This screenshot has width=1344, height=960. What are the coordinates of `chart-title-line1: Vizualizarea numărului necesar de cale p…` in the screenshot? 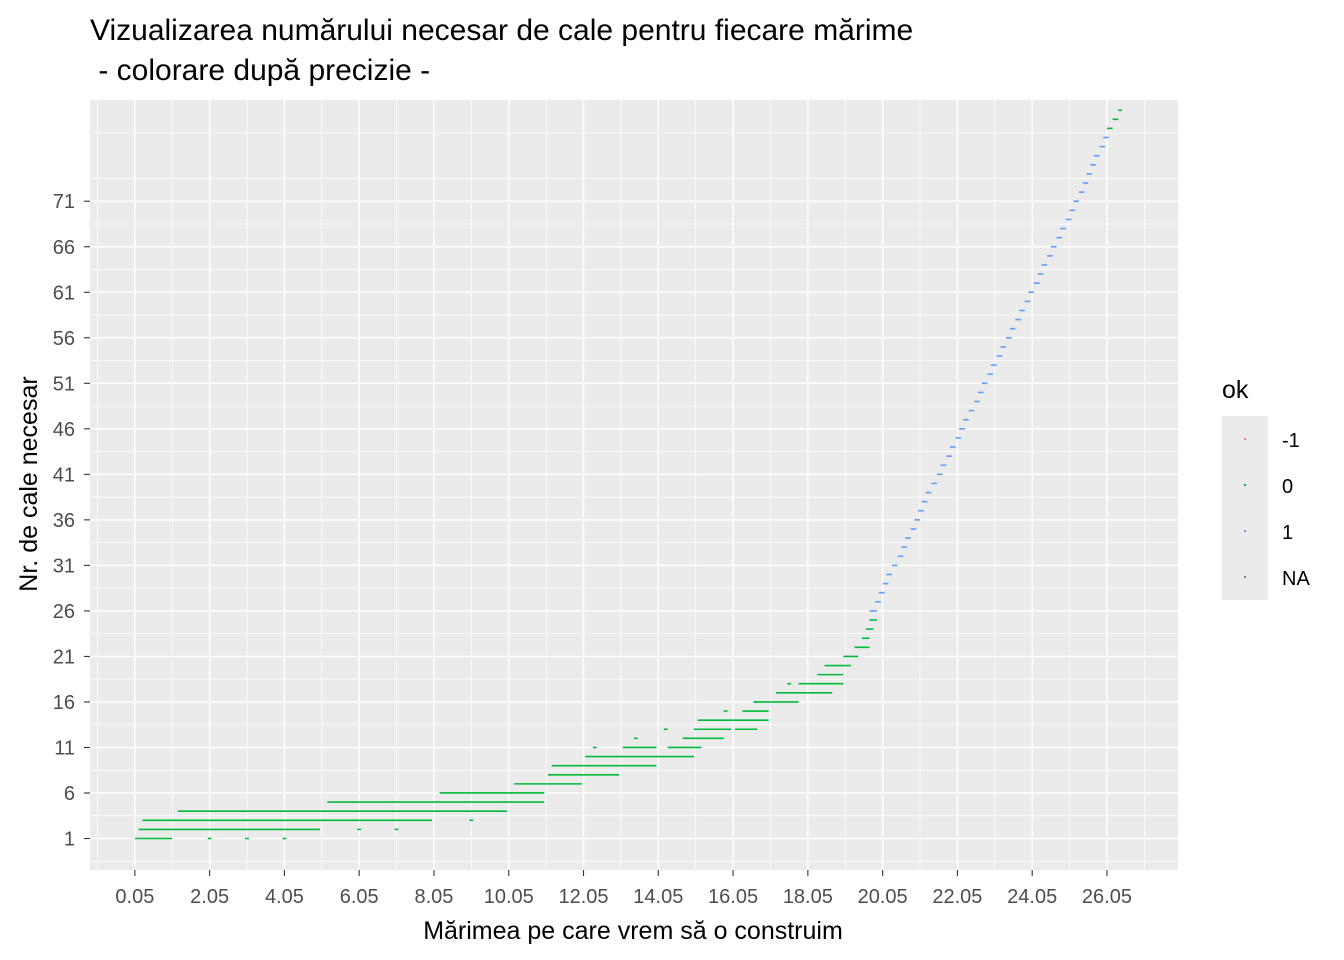 It's located at (501, 30).